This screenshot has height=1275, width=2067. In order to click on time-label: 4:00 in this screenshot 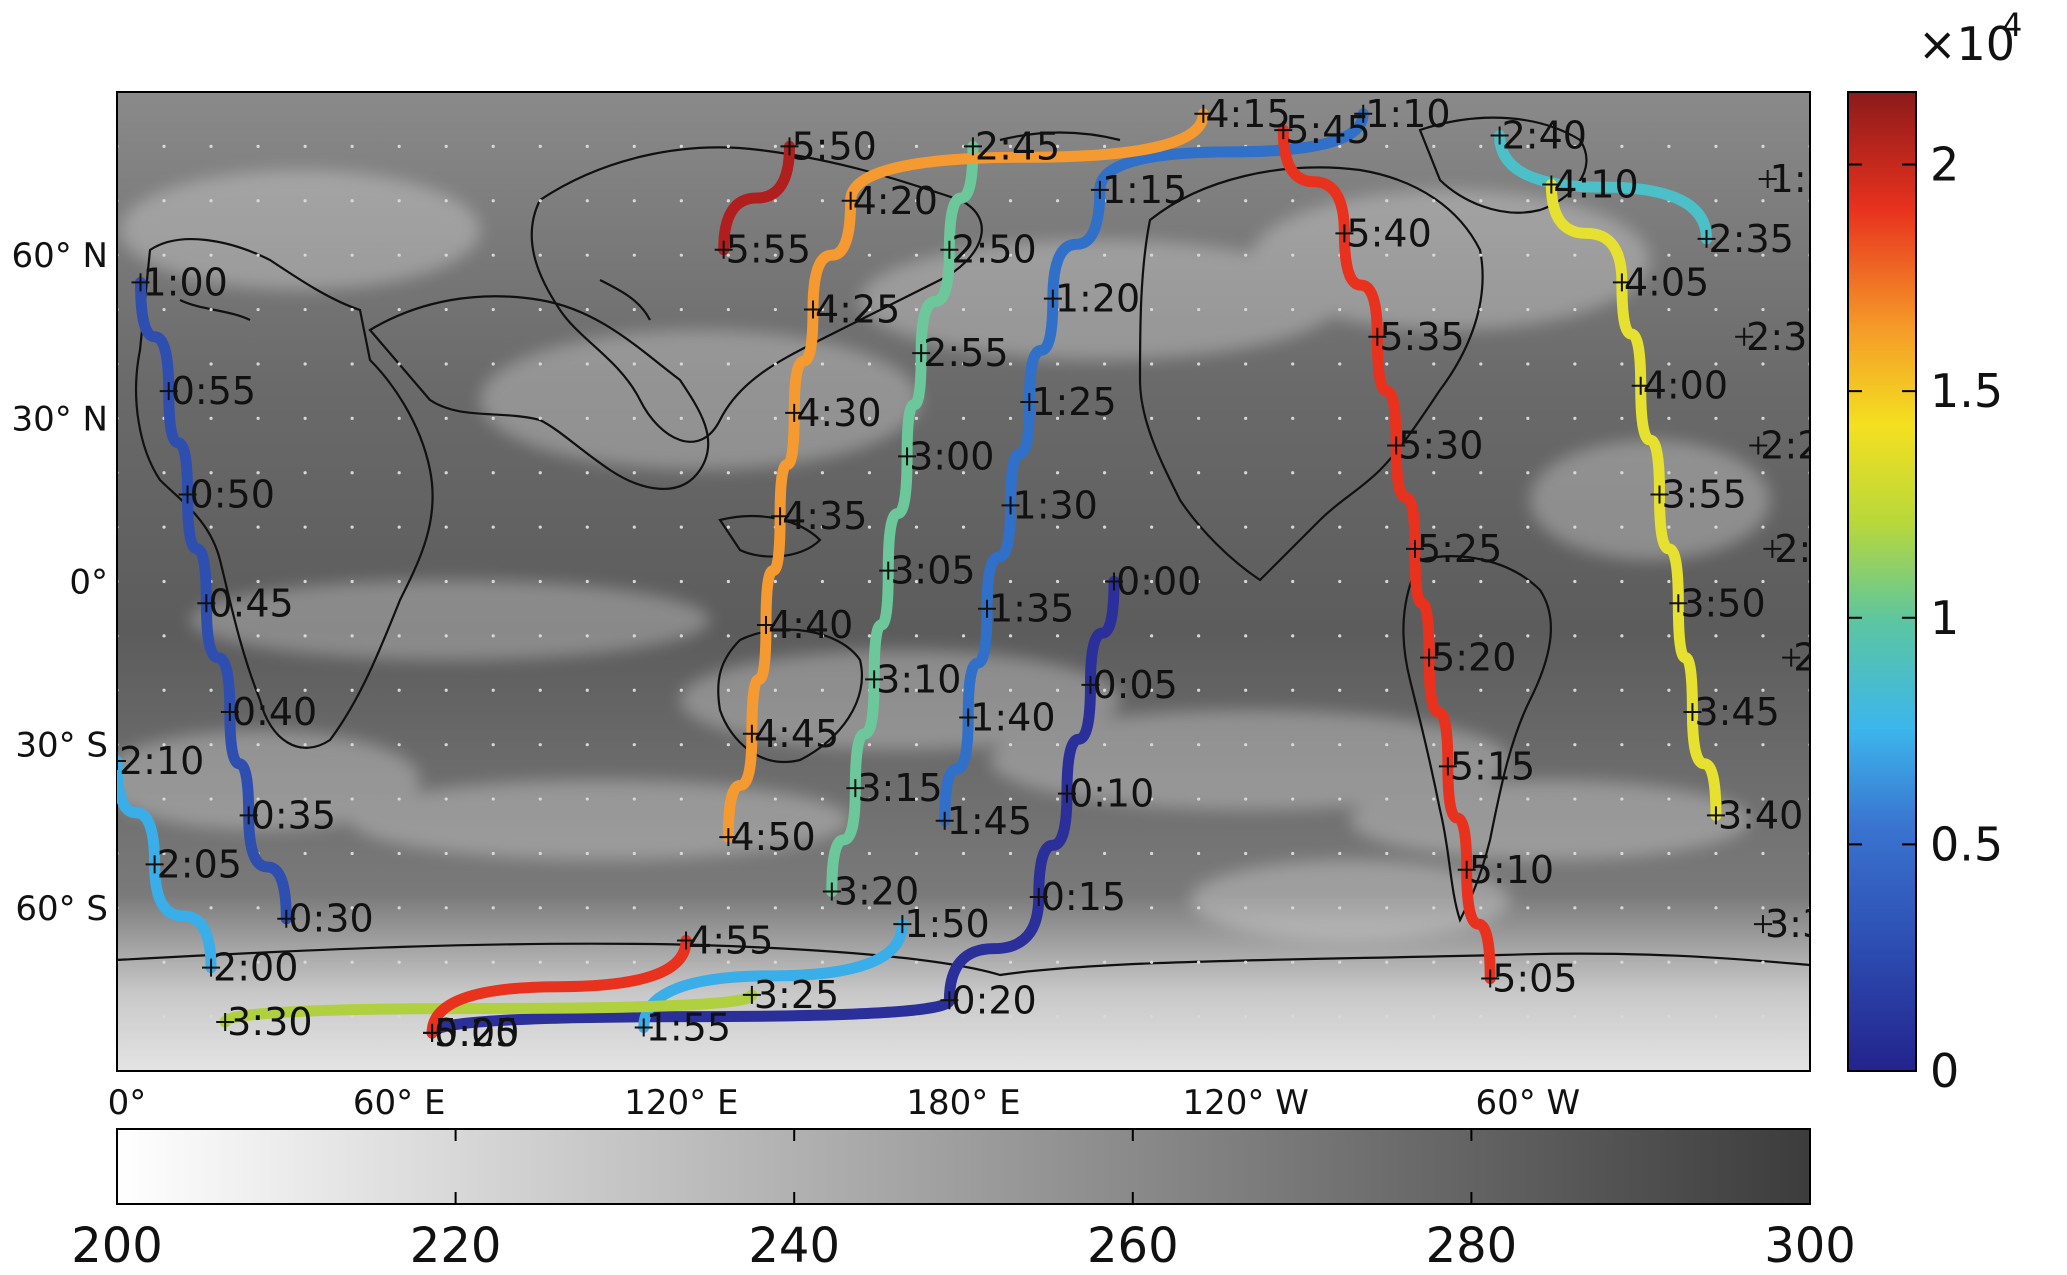, I will do `click(1685, 386)`.